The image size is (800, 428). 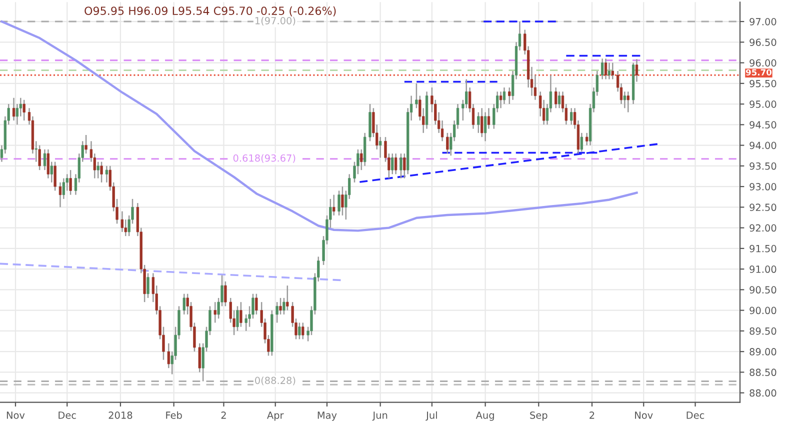 What do you see at coordinates (120, 415) in the screenshot?
I see `x-tick-label: 2018` at bounding box center [120, 415].